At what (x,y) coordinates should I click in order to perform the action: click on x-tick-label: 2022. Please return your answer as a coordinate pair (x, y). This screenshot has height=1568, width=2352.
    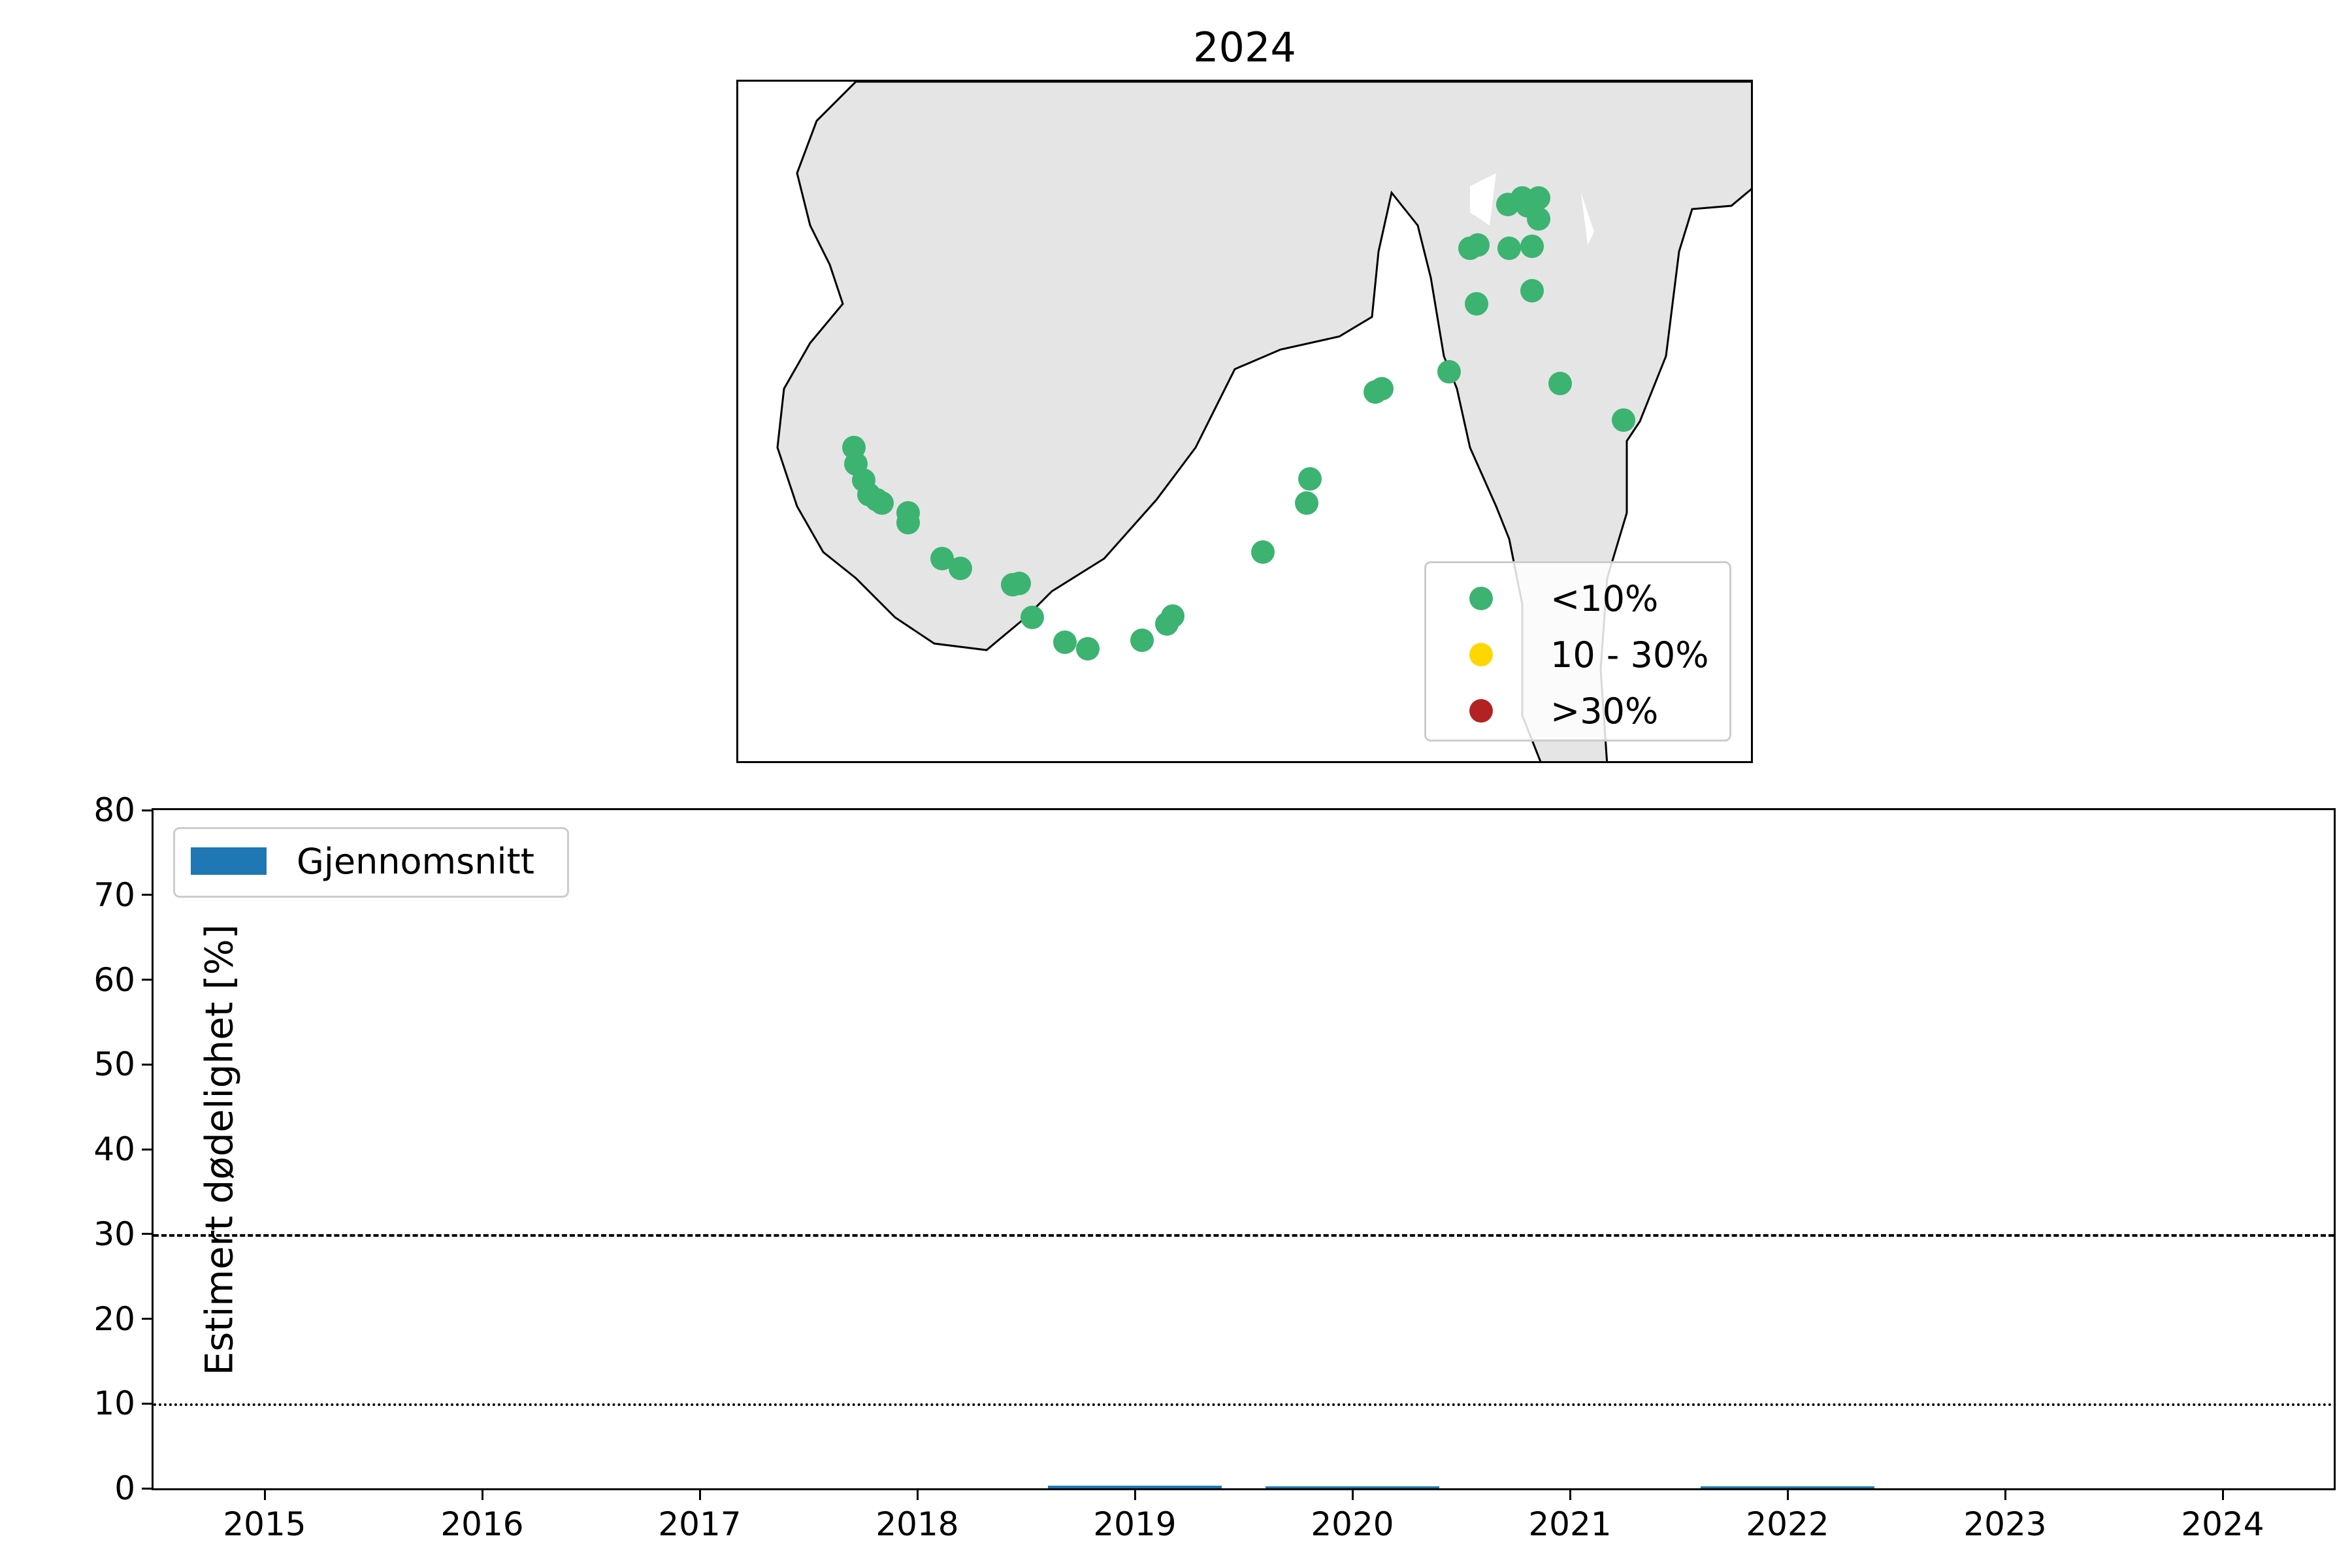
    Looking at the image, I should click on (1787, 1524).